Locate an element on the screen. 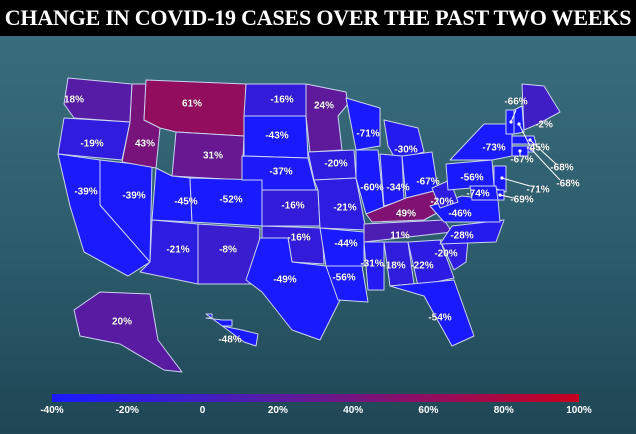 This screenshot has height=434, width=636. state-label-va: -46% is located at coordinates (459, 214).